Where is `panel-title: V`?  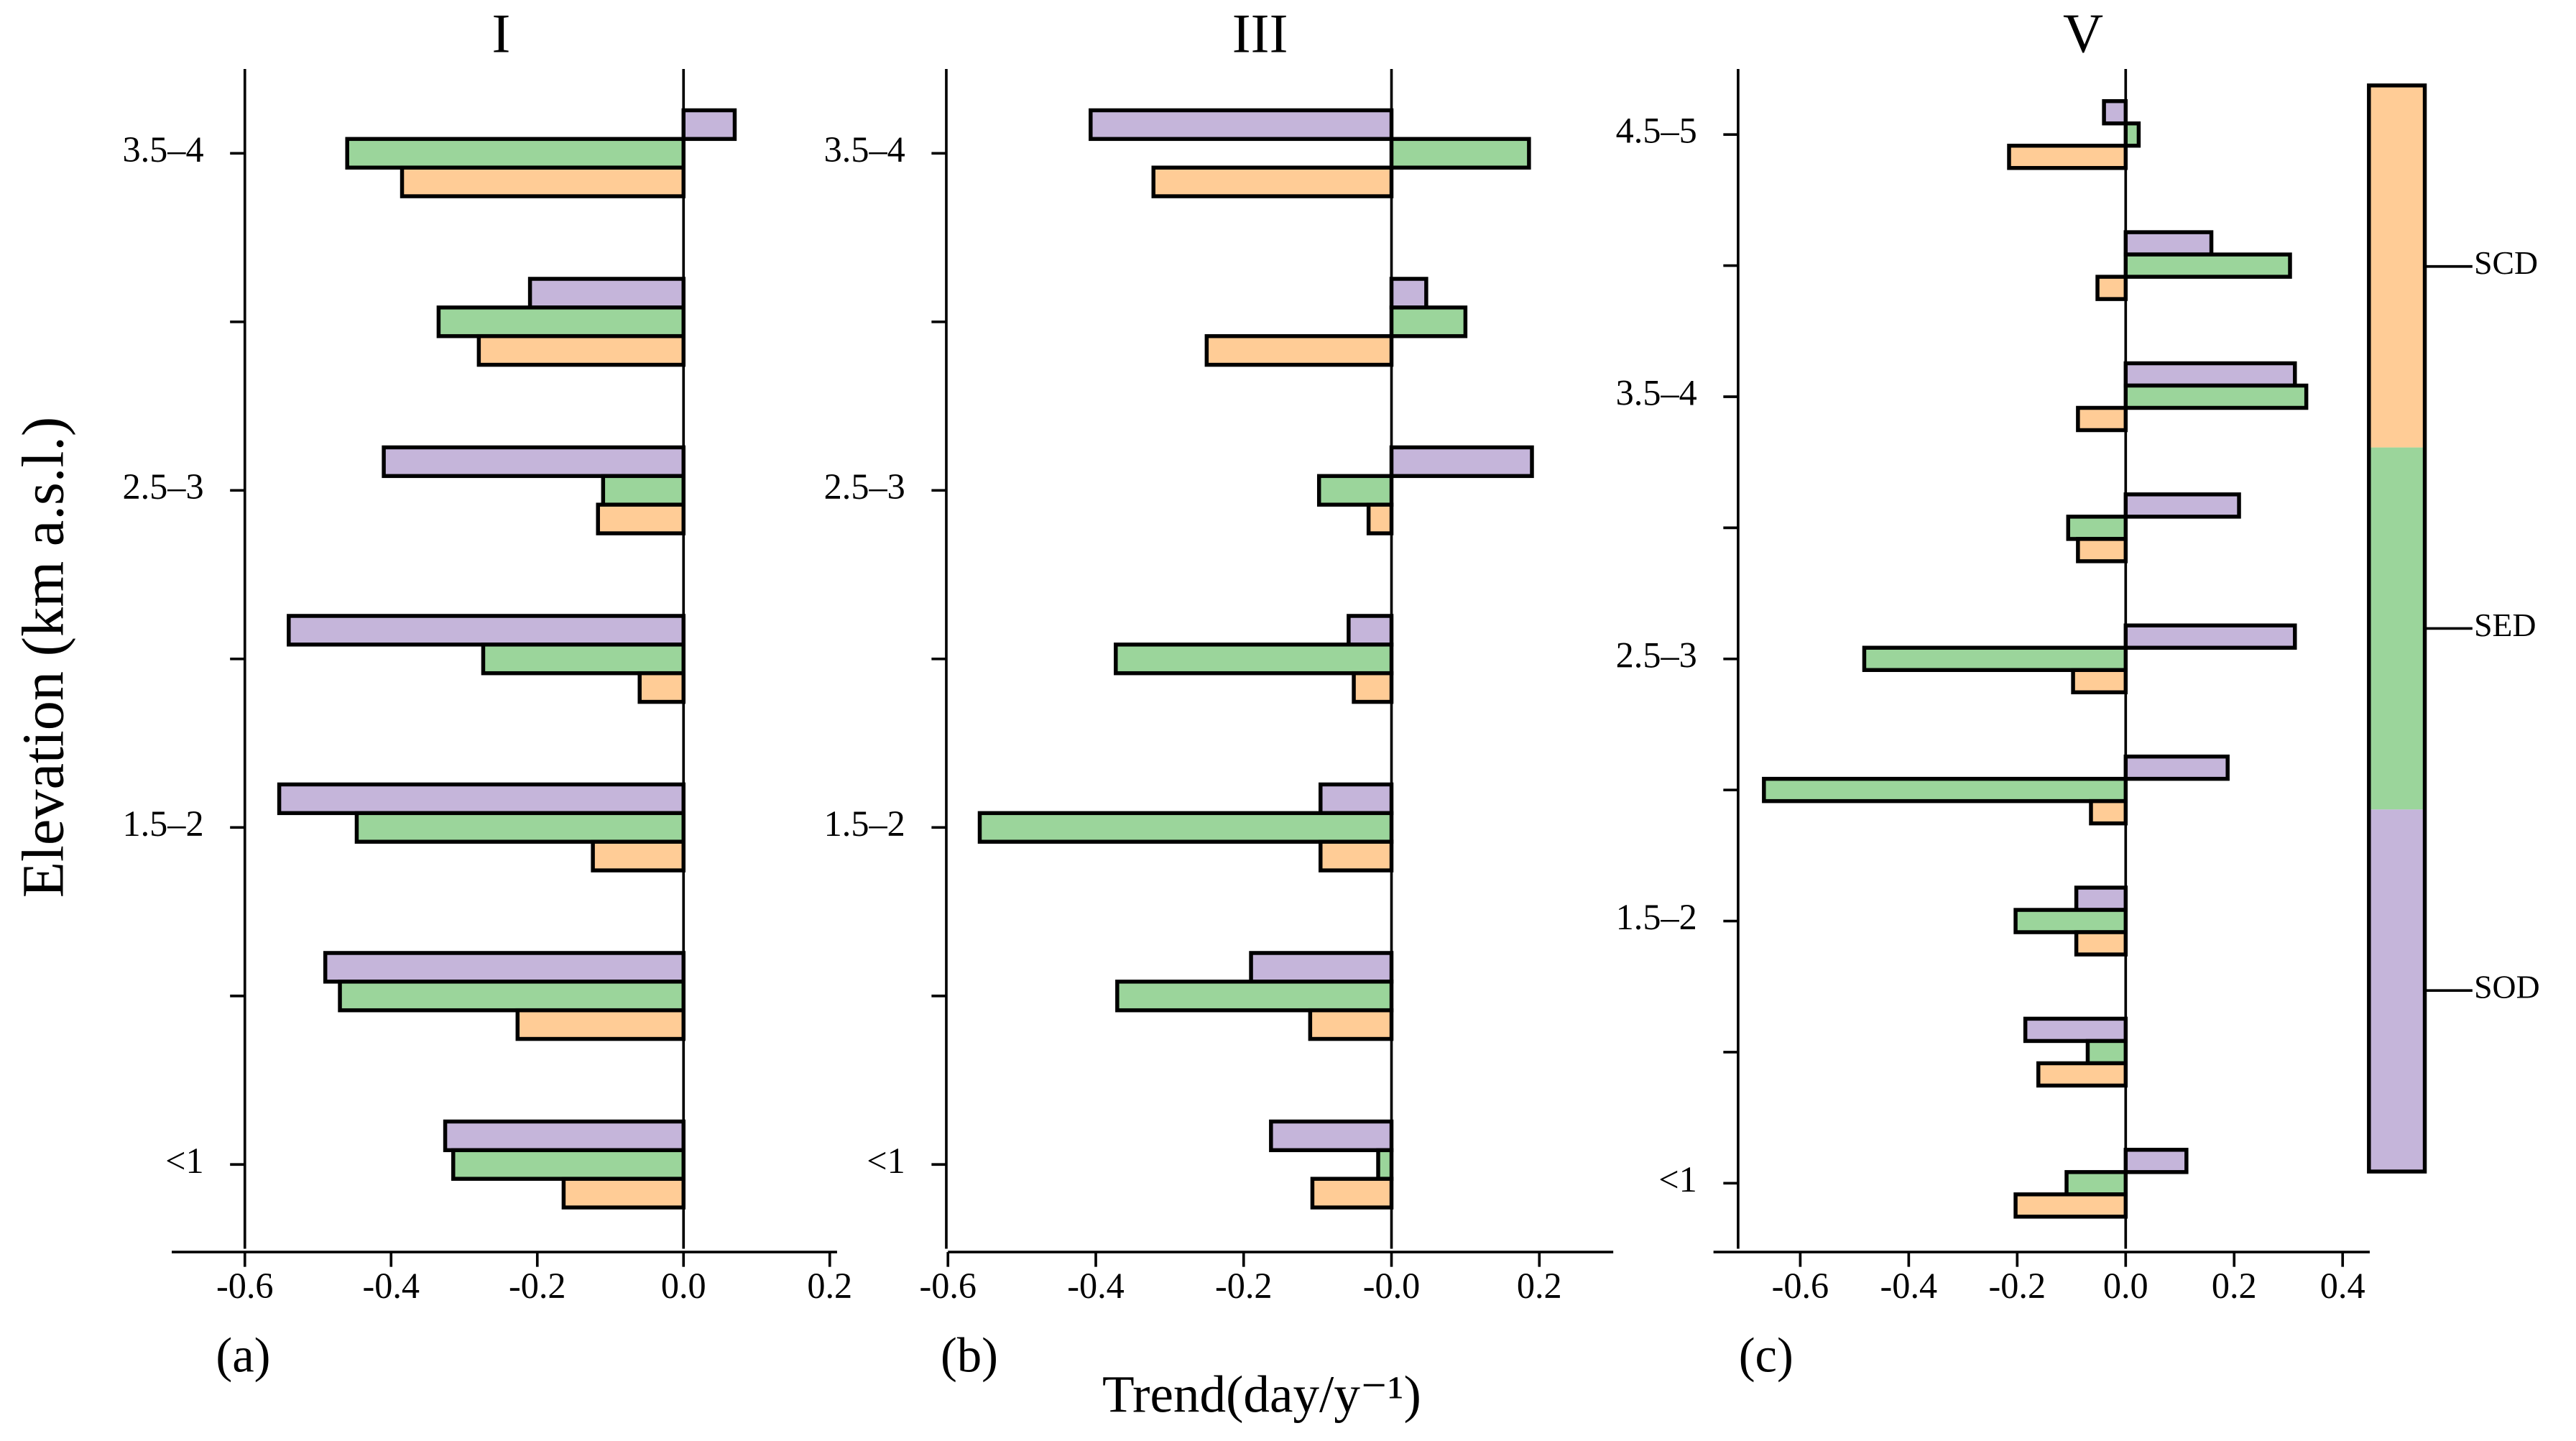 panel-title: V is located at coordinates (2083, 34).